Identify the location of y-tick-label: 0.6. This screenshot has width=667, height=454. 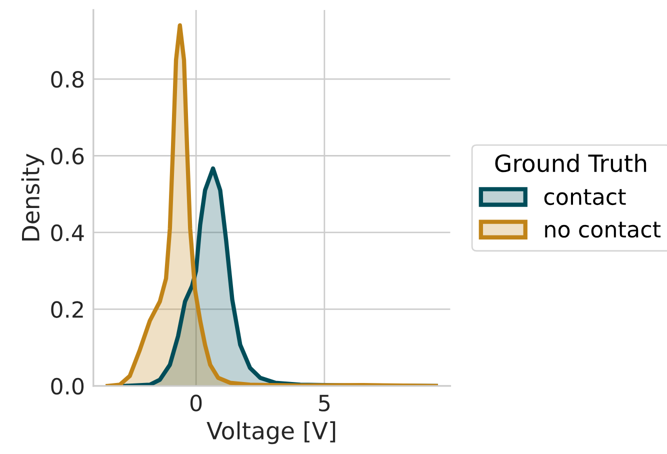
(67, 156).